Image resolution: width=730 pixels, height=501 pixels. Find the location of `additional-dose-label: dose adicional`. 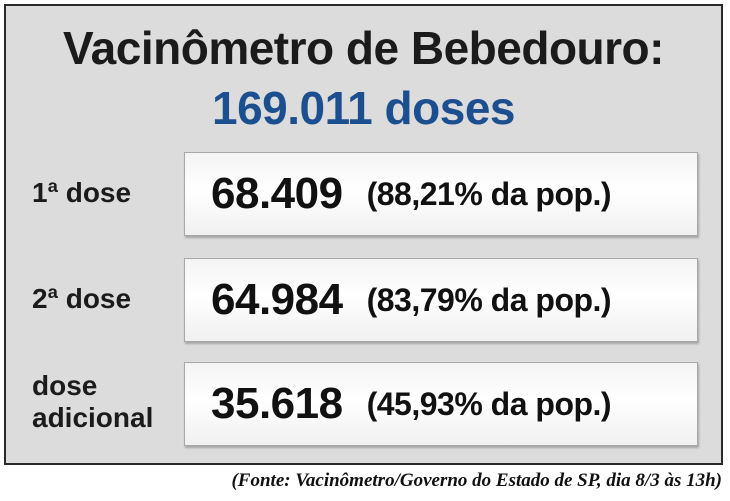

additional-dose-label: dose adicional is located at coordinates (92, 402).